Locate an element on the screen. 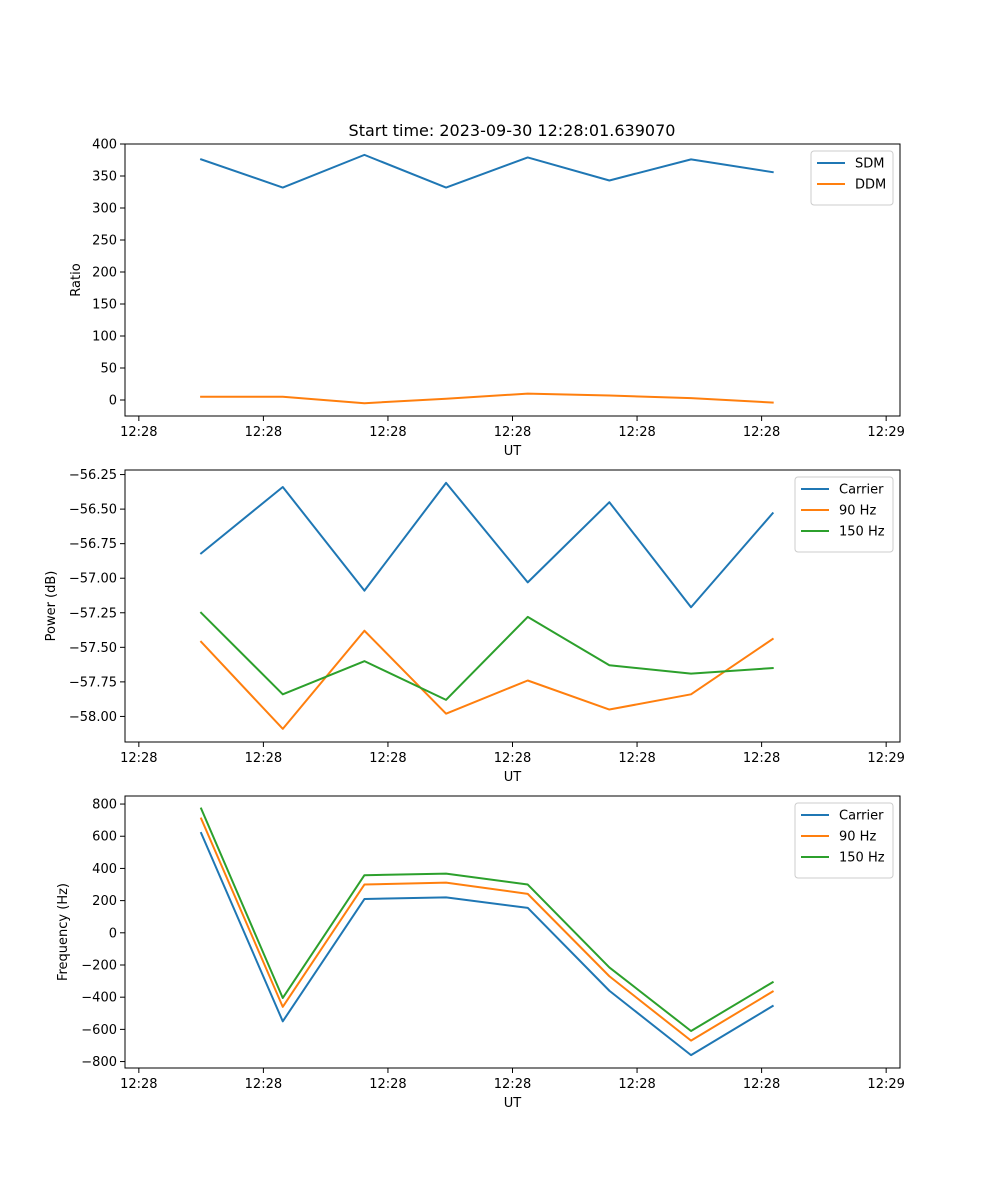 The width and height of the screenshot is (1000, 1200). y-tick-label: 800 is located at coordinates (104, 805).